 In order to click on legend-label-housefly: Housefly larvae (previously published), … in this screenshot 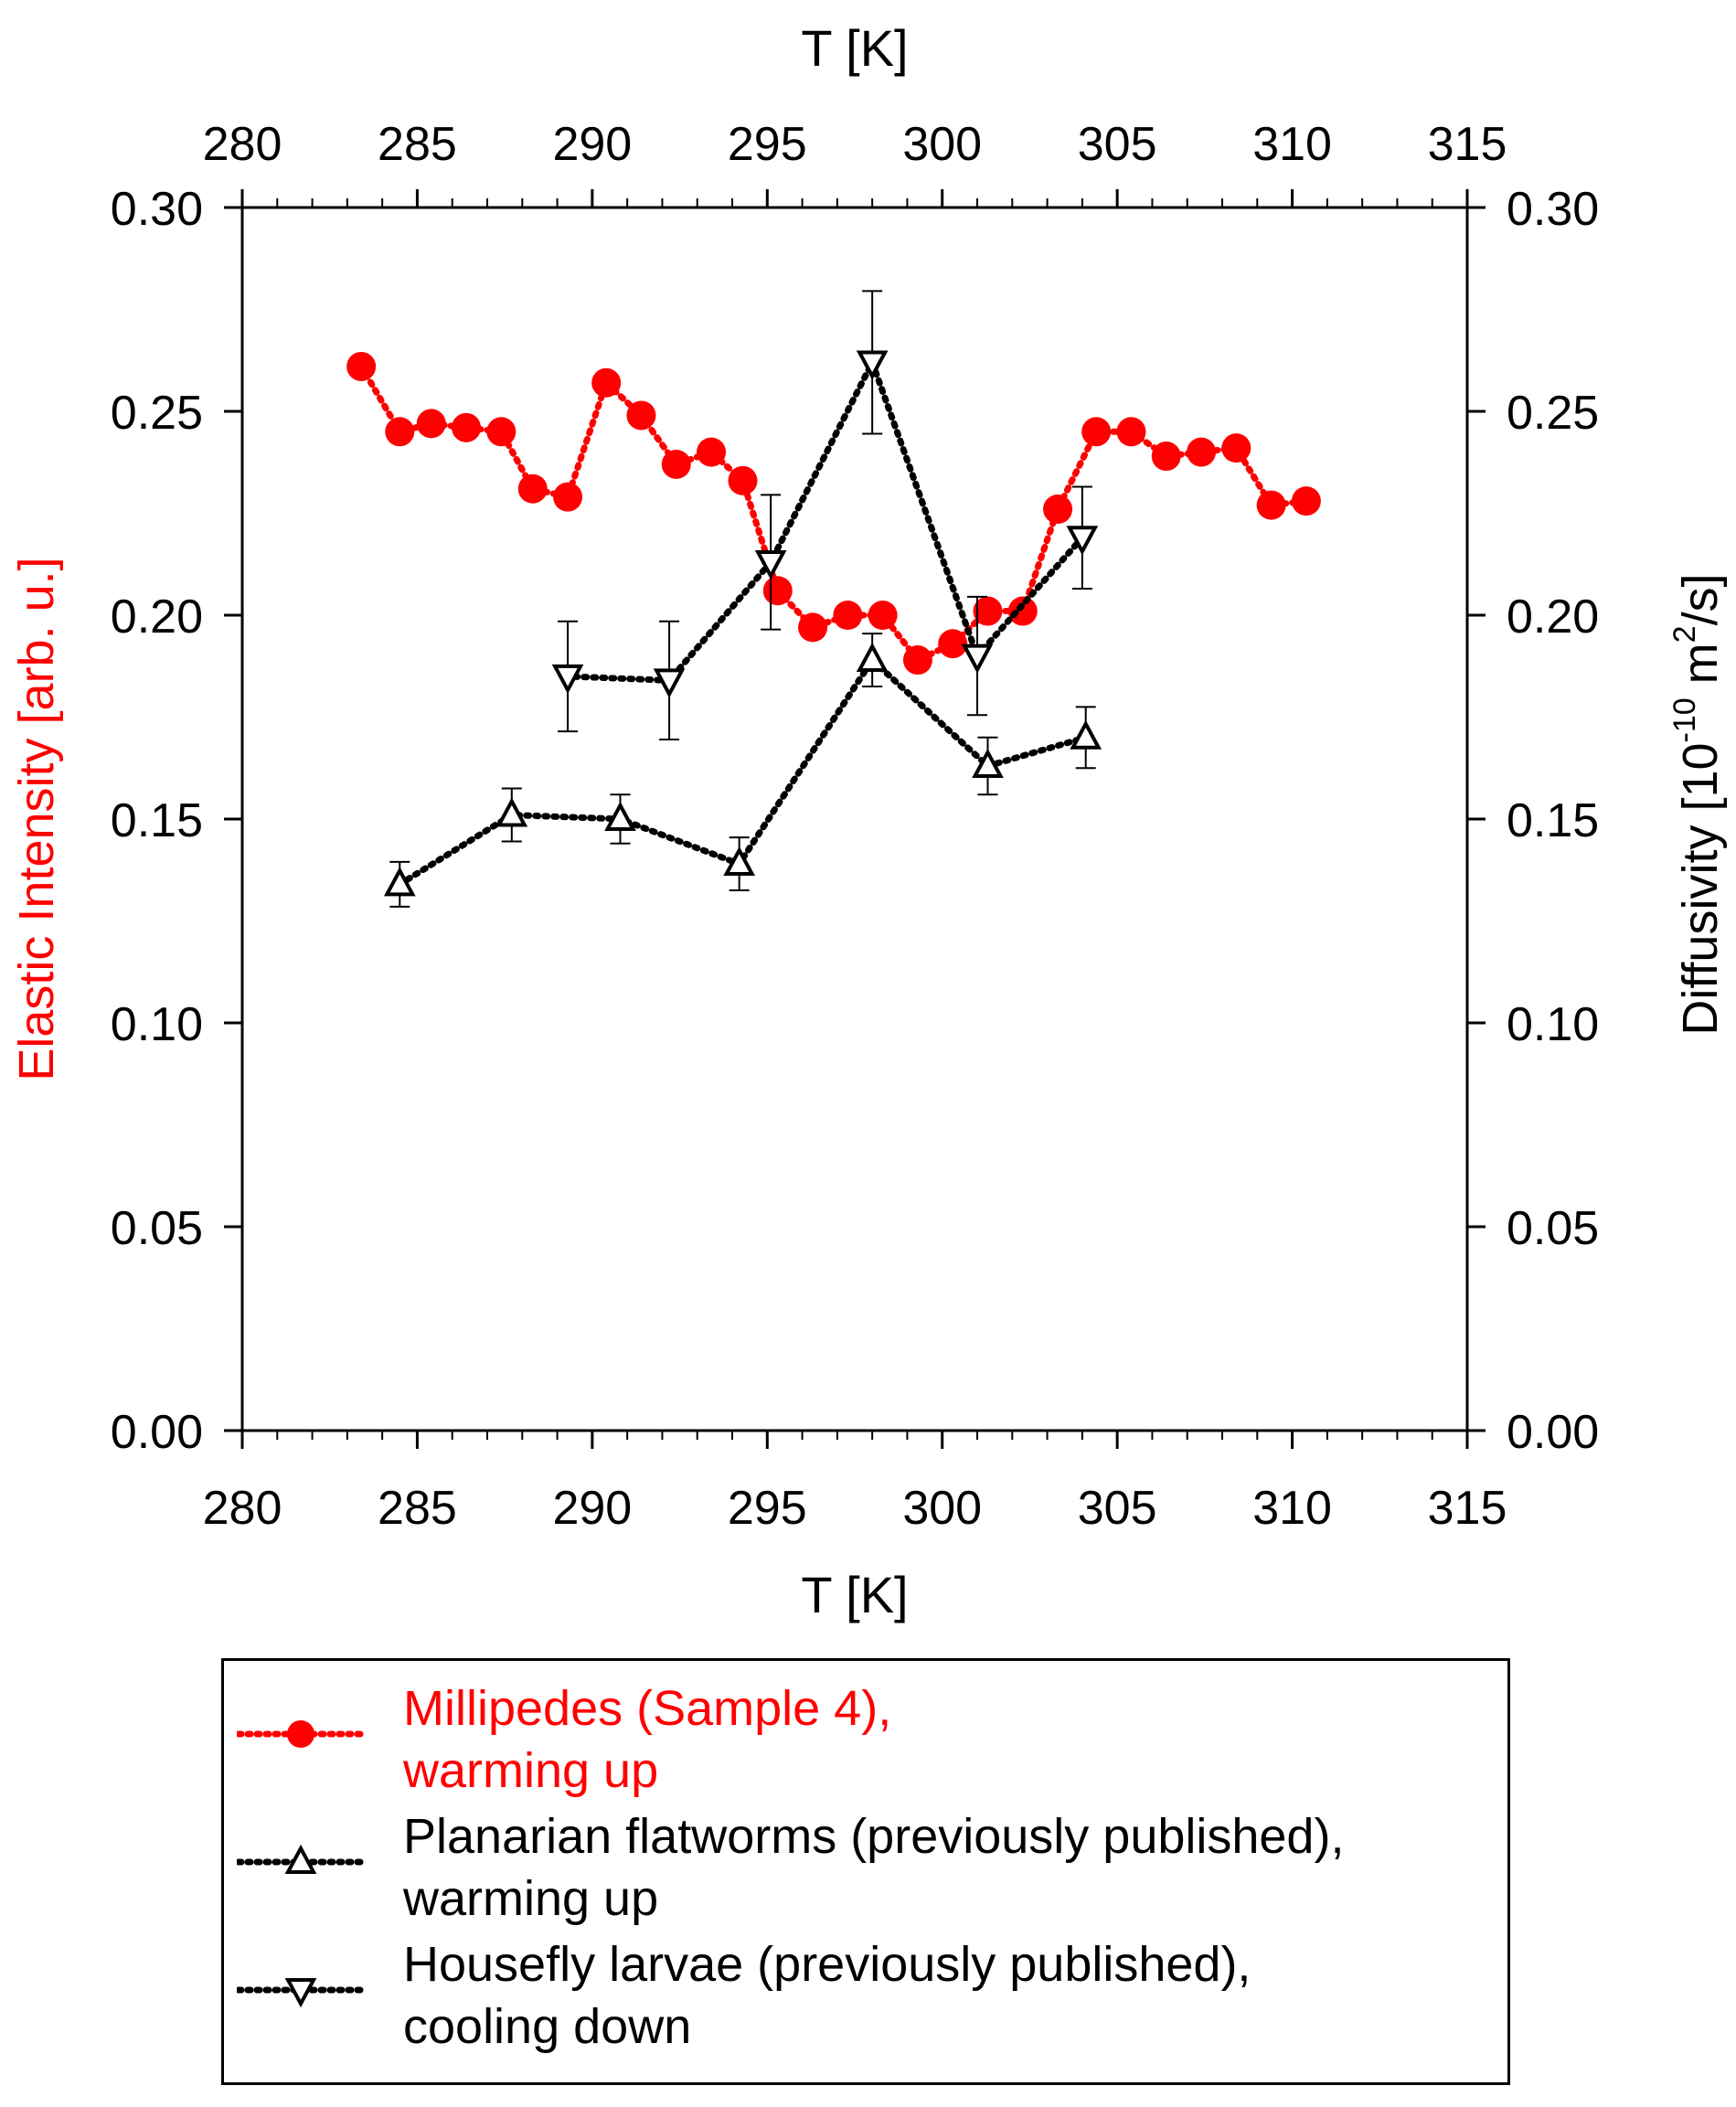, I will do `click(827, 1995)`.